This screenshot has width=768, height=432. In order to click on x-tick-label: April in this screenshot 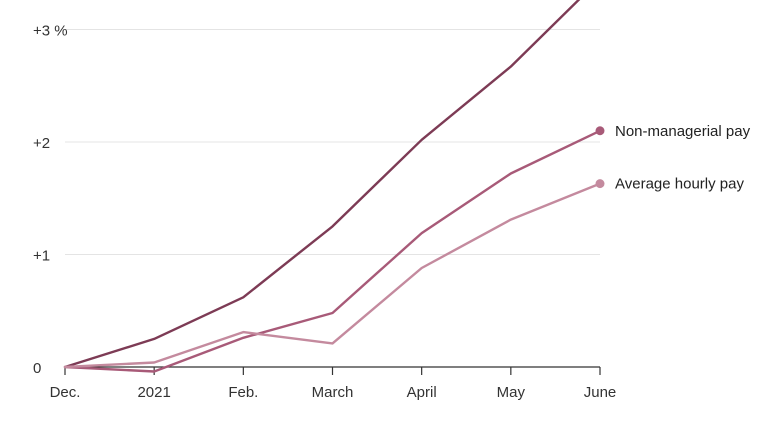, I will do `click(422, 392)`.